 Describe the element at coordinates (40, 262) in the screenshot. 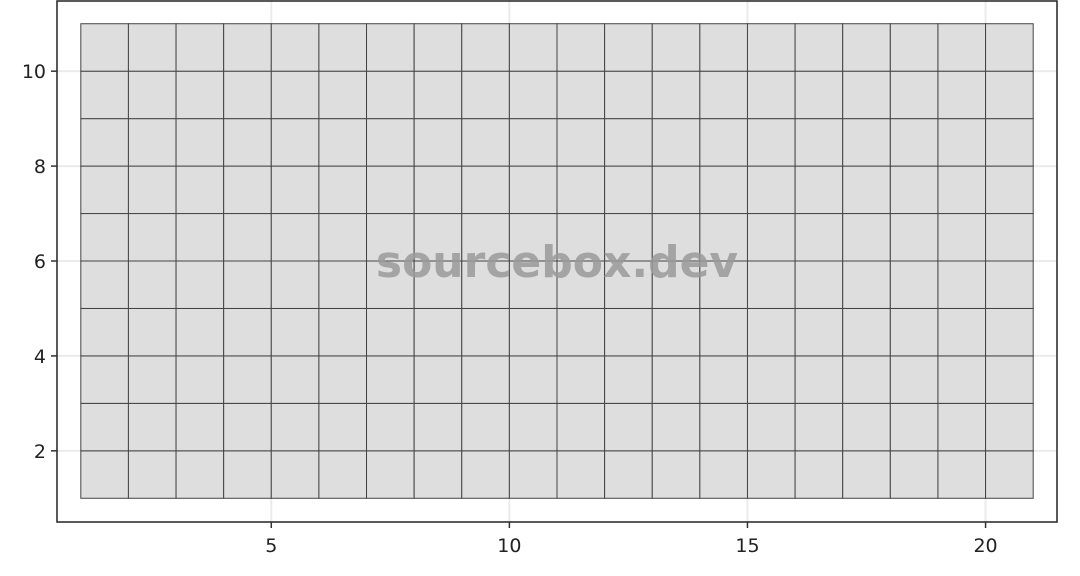

I see `y-tick-label: 6` at that location.